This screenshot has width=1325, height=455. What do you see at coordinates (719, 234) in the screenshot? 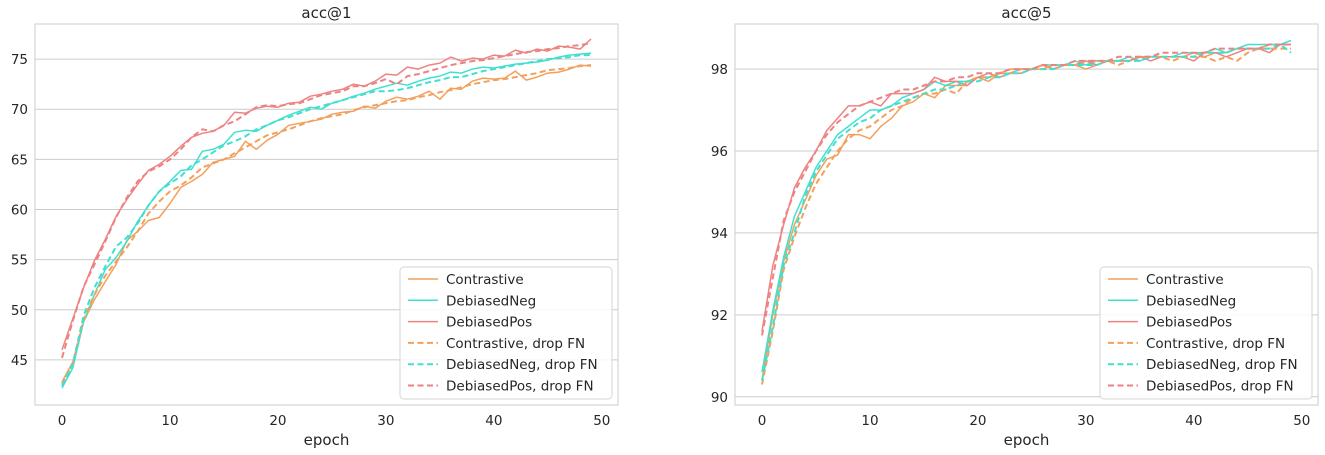
I see `y-tick-label: 94` at bounding box center [719, 234].